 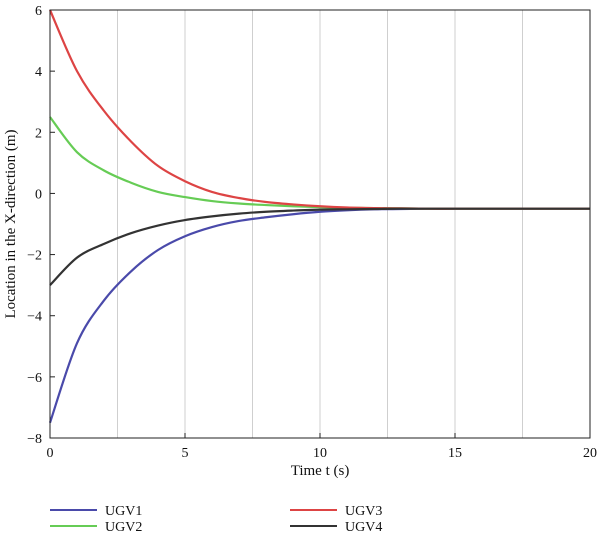 I want to click on x-axis-label: Time t (s), so click(x=320, y=471).